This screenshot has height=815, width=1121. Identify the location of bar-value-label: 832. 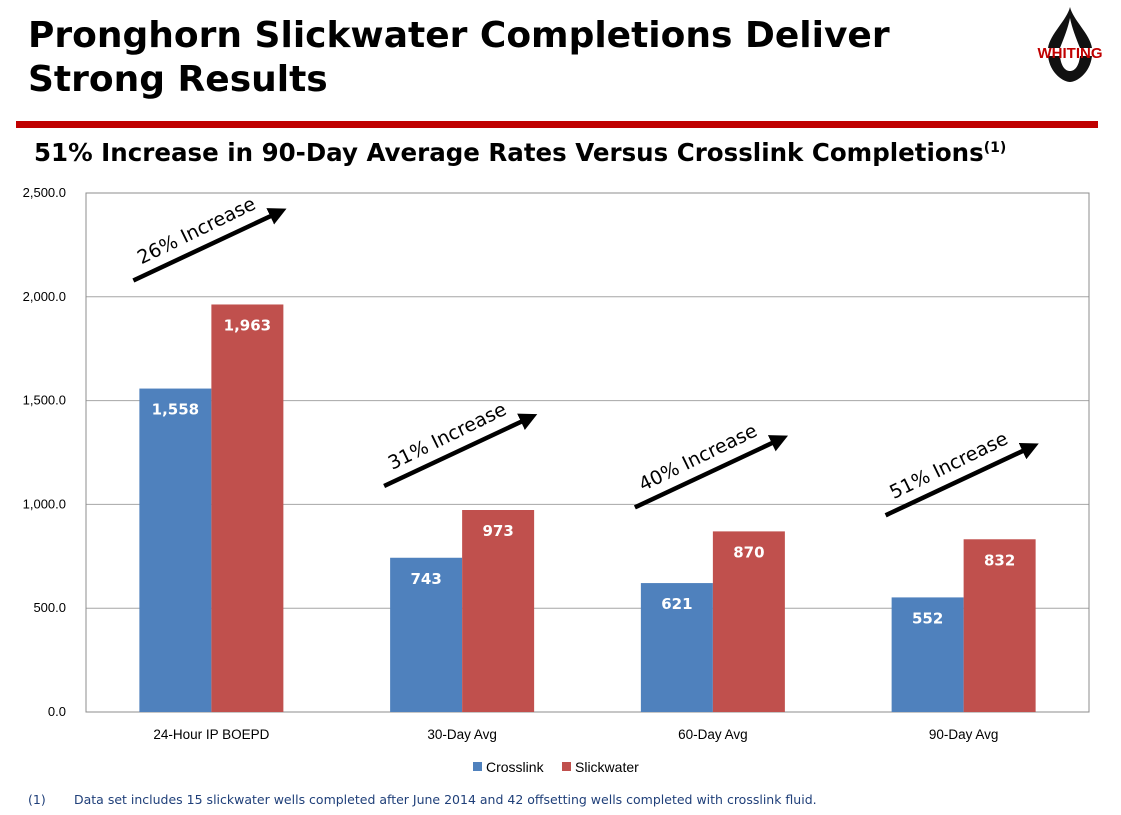
(999, 560).